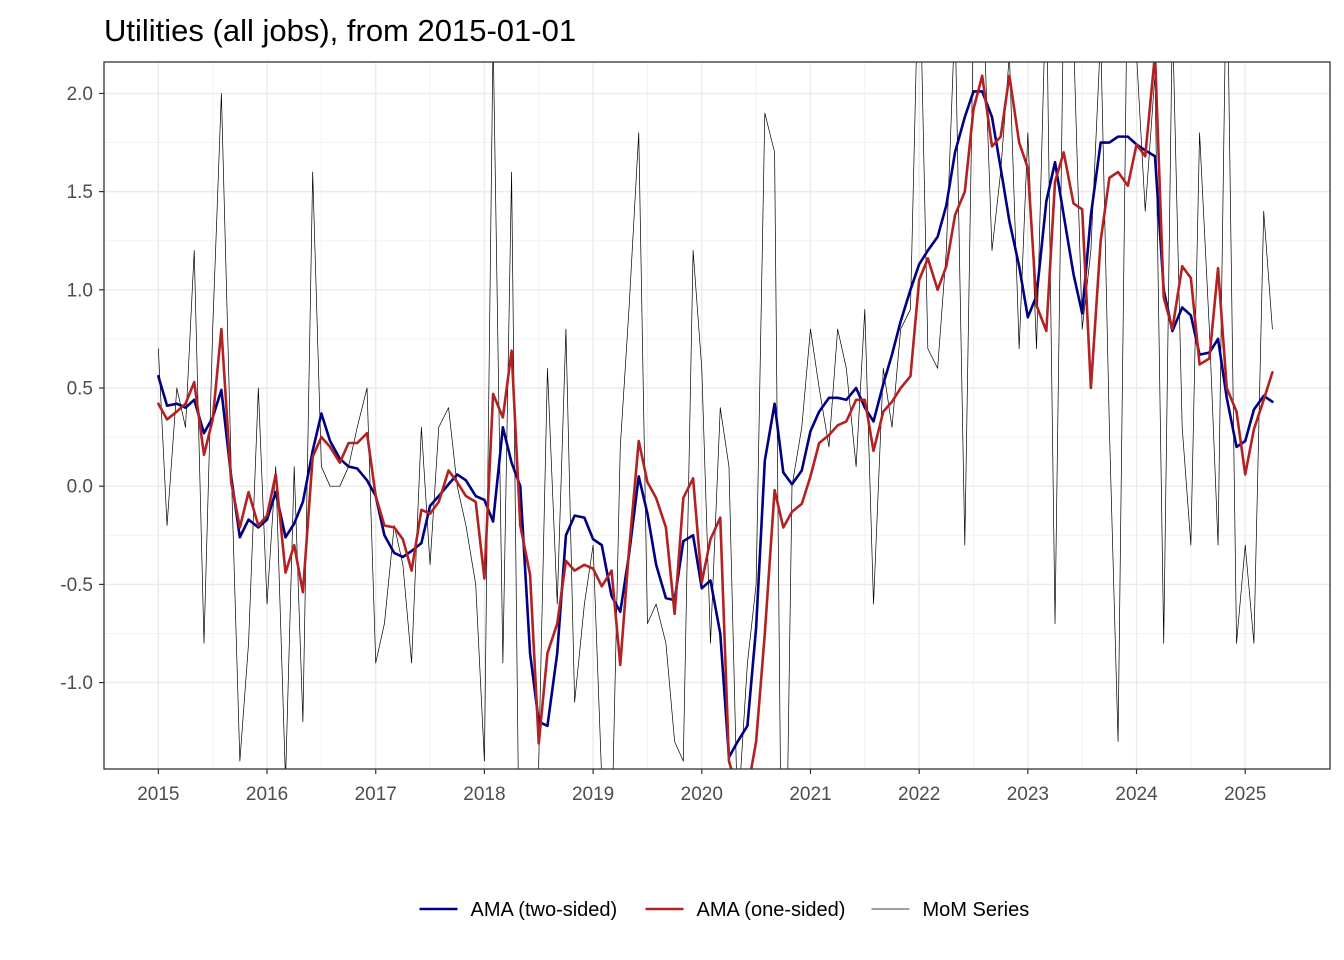 Image resolution: width=1344 pixels, height=960 pixels. Describe the element at coordinates (80, 192) in the screenshot. I see `y-tick-label: 1.5` at that location.